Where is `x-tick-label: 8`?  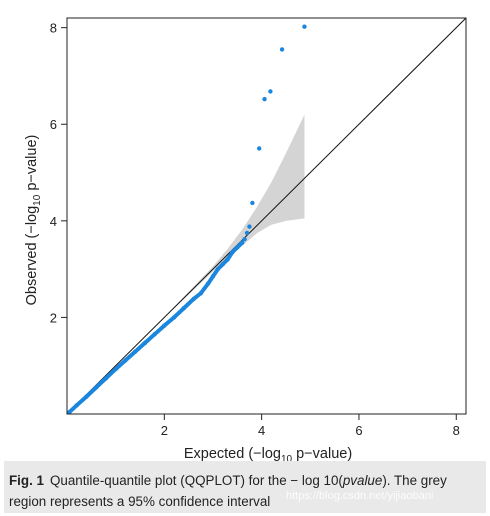 x-tick-label: 8 is located at coordinates (456, 430).